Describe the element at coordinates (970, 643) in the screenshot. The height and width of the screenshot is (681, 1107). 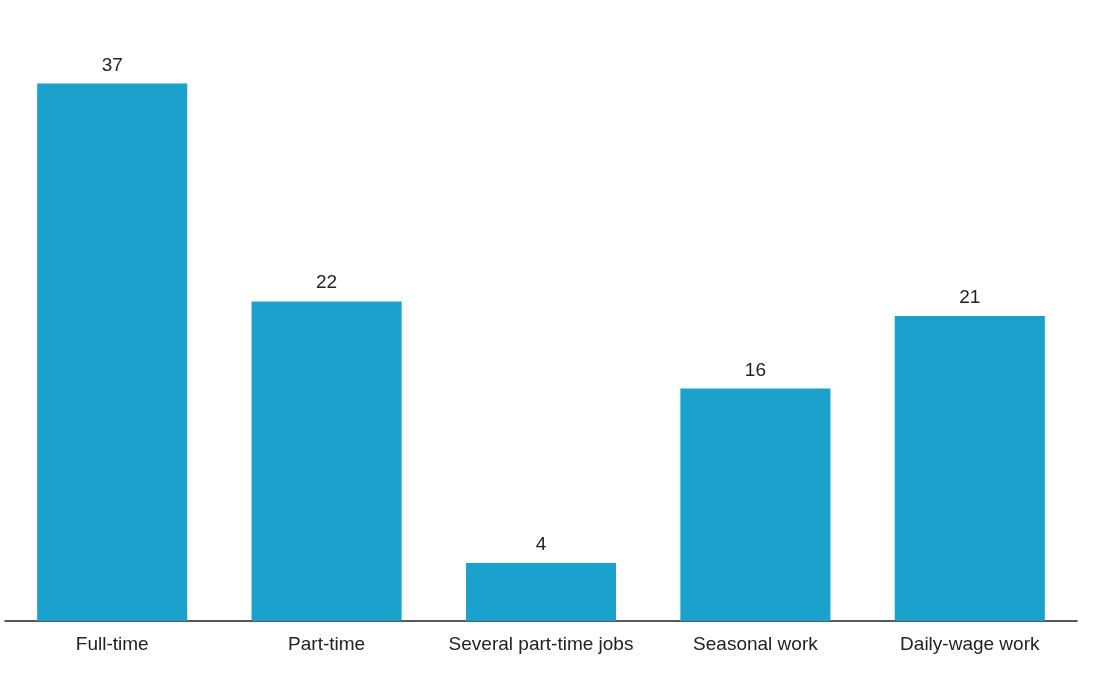
I see `x-tick-label: Daily-wage work` at that location.